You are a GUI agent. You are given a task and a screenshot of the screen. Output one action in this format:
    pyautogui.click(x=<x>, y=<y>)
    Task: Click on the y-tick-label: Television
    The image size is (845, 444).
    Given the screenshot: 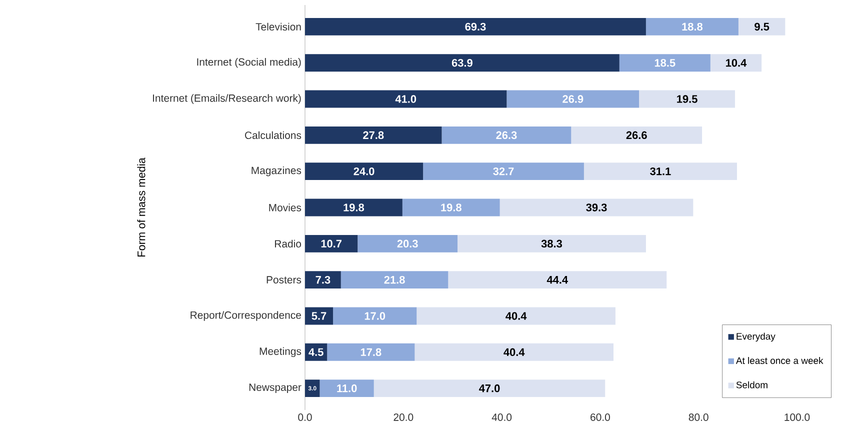 What is the action you would take?
    pyautogui.click(x=278, y=26)
    